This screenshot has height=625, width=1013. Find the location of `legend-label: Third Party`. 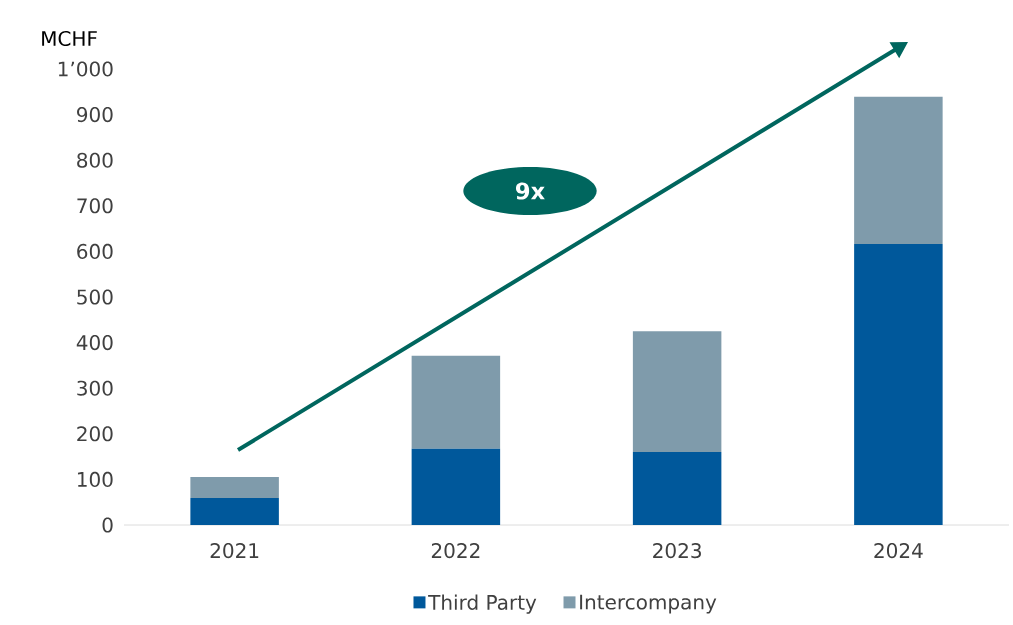

legend-label: Third Party is located at coordinates (482, 604).